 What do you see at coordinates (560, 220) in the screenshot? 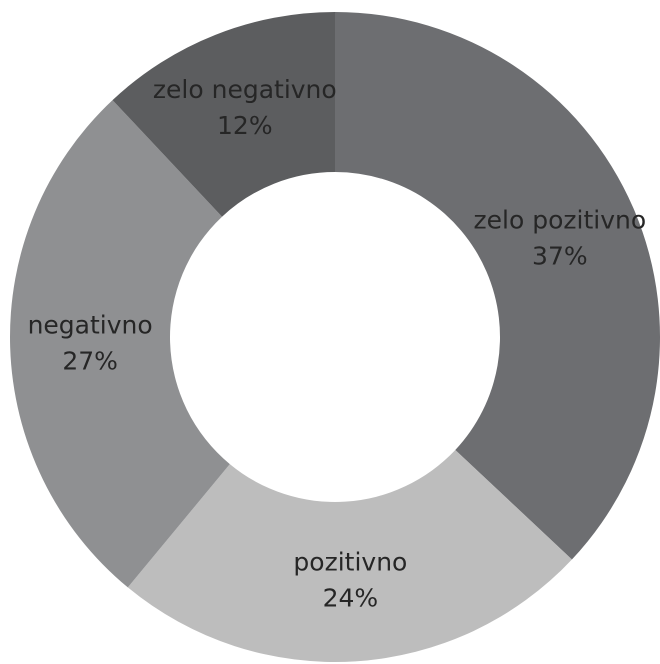
I see `segment-label: zelo pozitivno` at bounding box center [560, 220].